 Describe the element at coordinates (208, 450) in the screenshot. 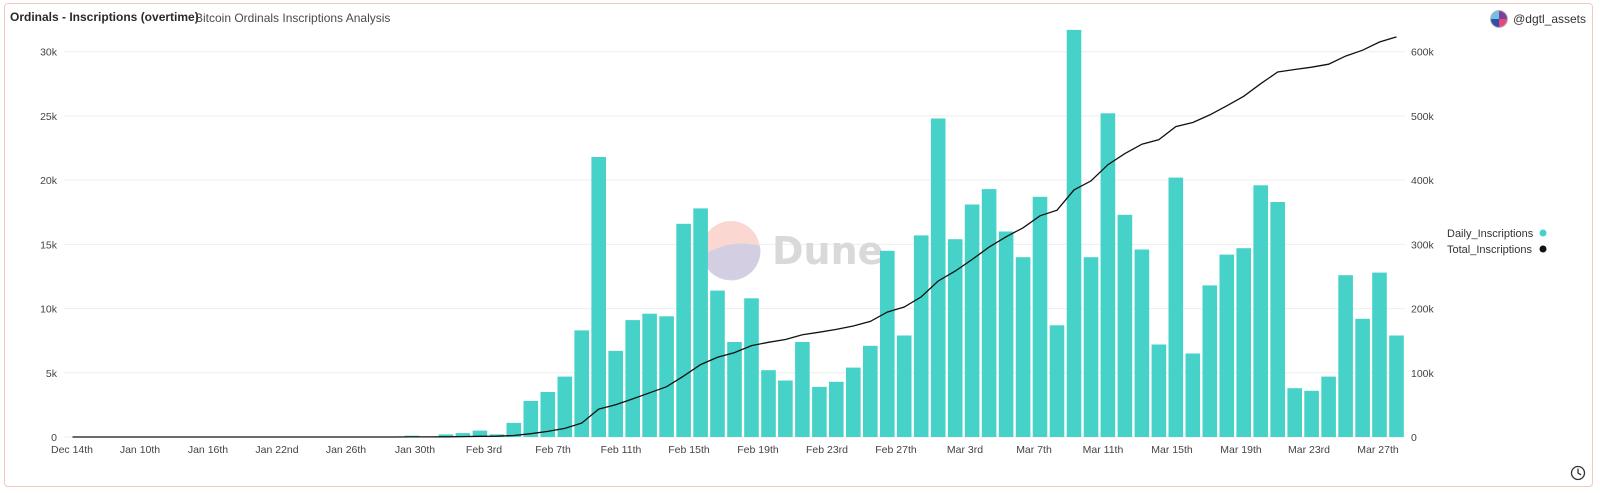

I see `x-tick-label: Jan 16th` at that location.